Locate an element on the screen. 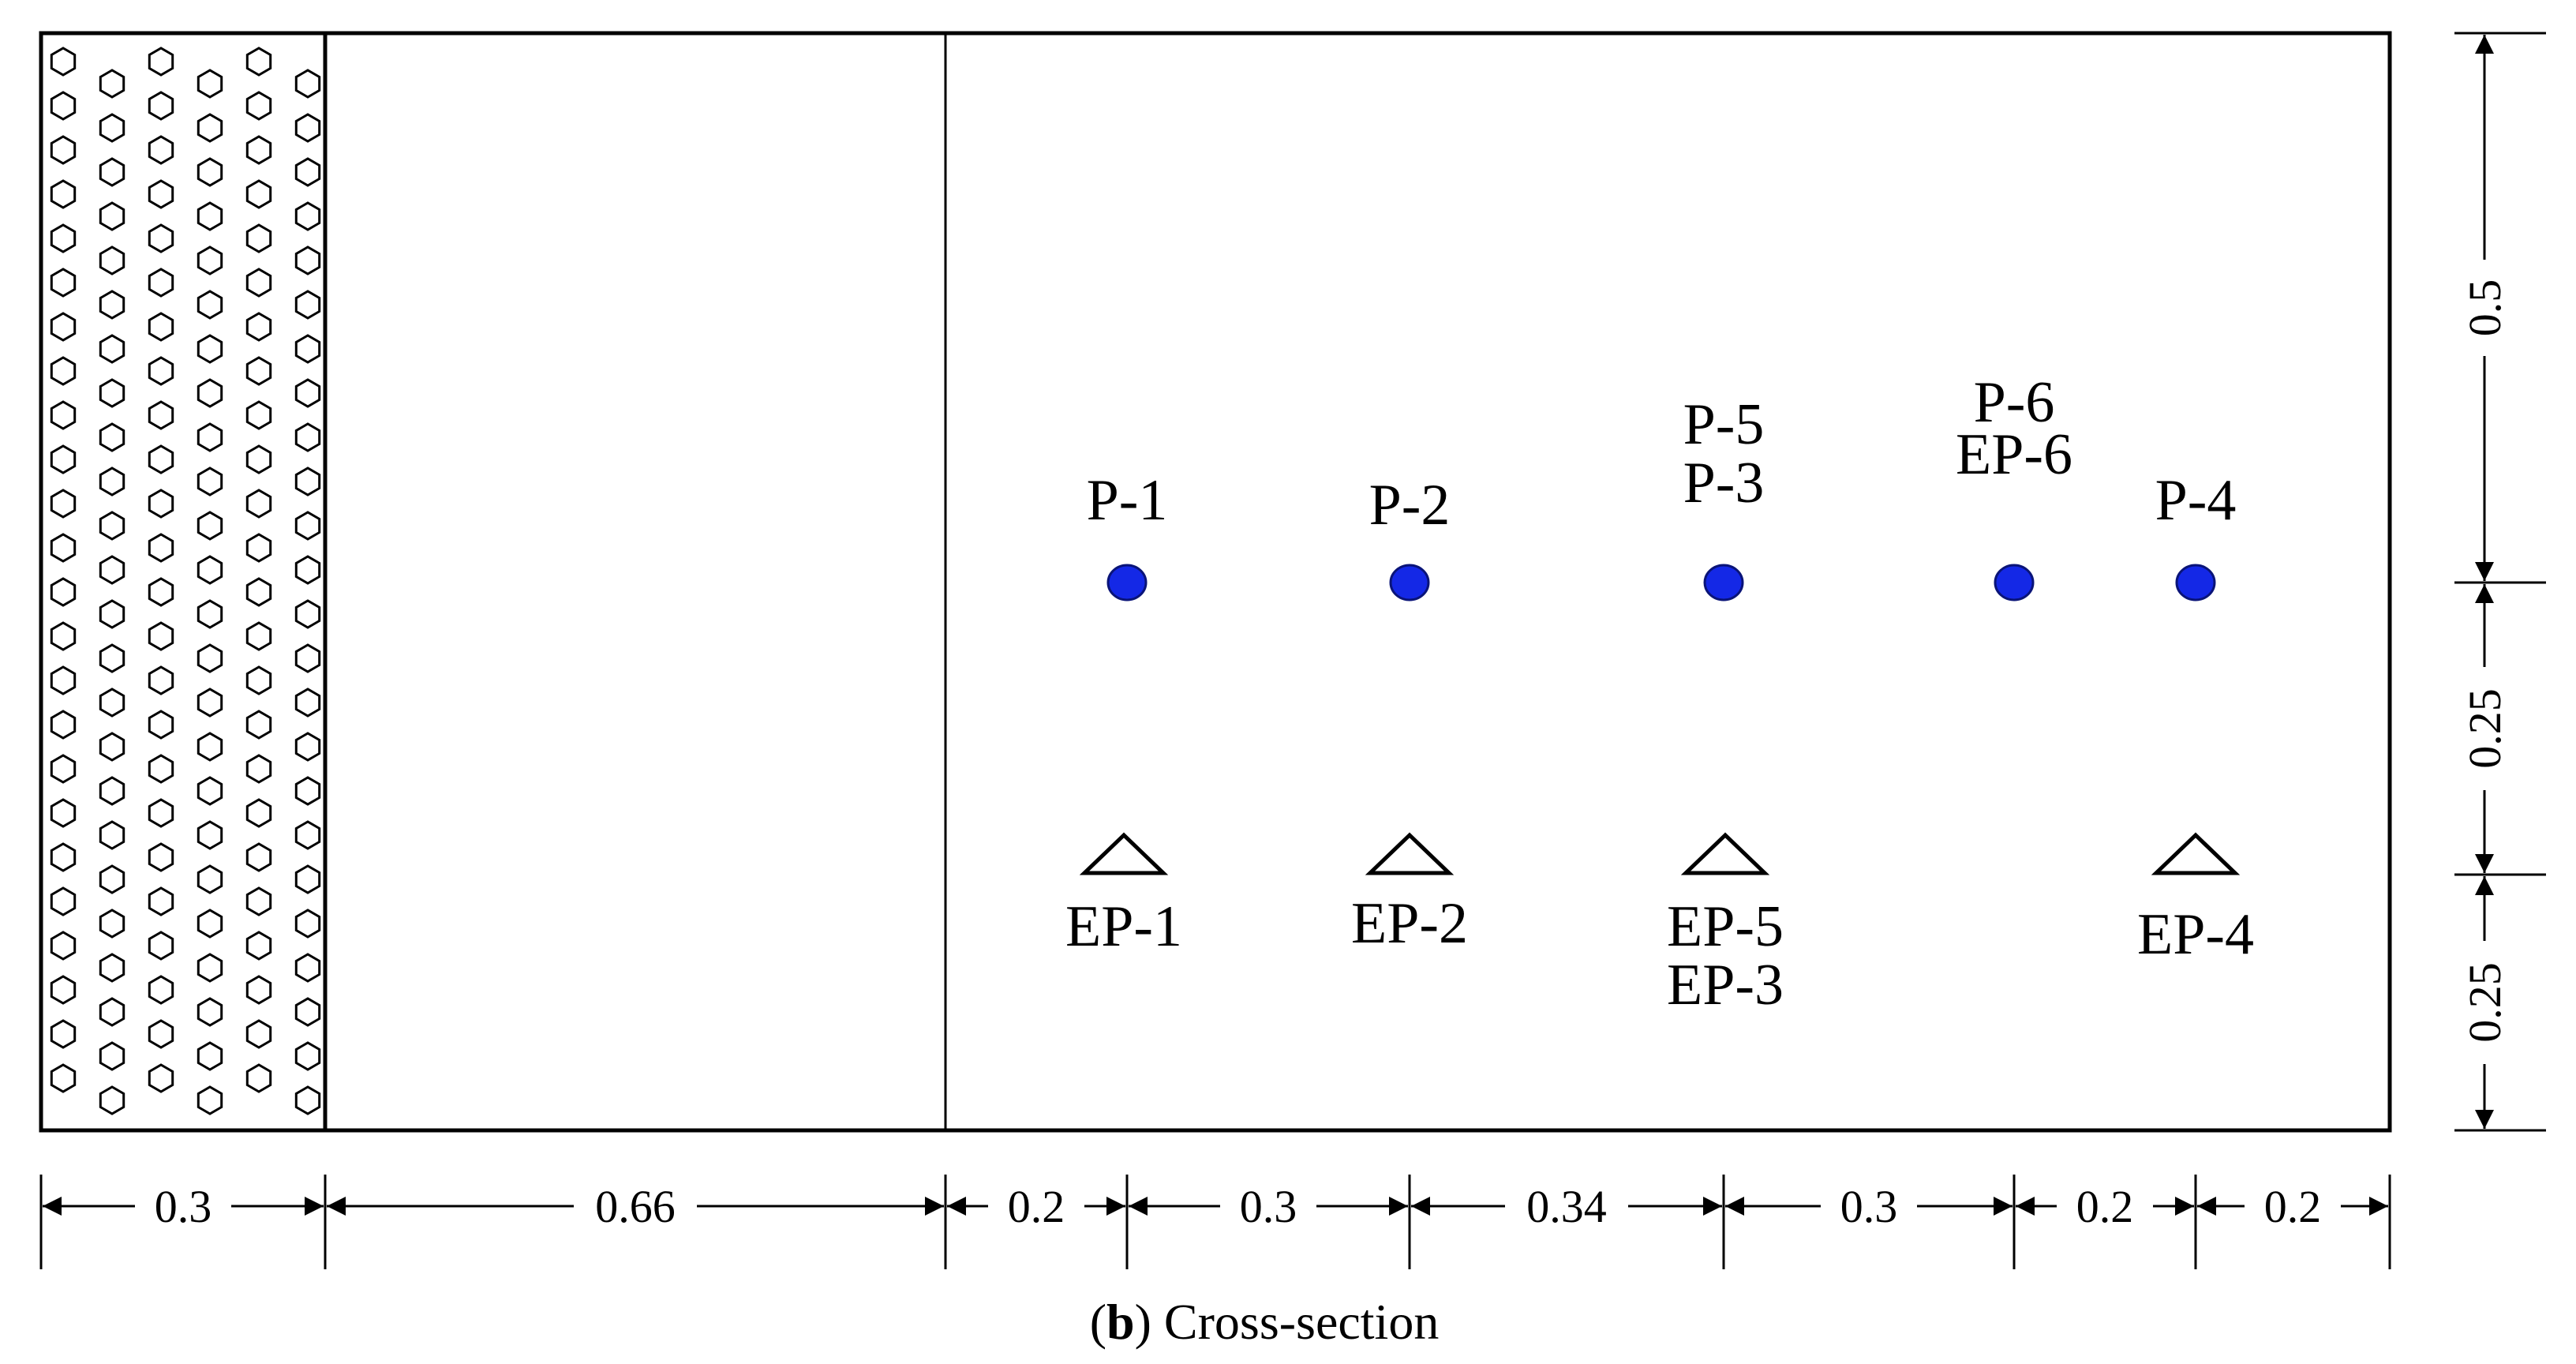 This screenshot has width=2576, height=1364. point-label: P-5 is located at coordinates (1724, 424).